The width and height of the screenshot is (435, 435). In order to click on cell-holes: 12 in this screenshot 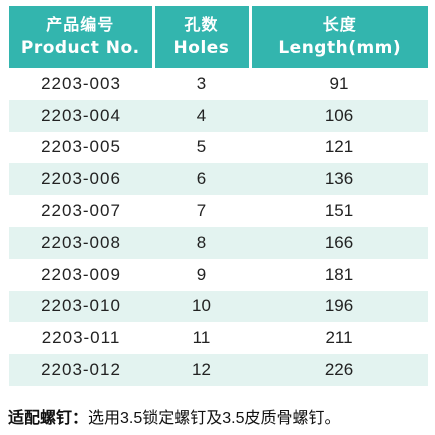, I will do `click(201, 370)`.